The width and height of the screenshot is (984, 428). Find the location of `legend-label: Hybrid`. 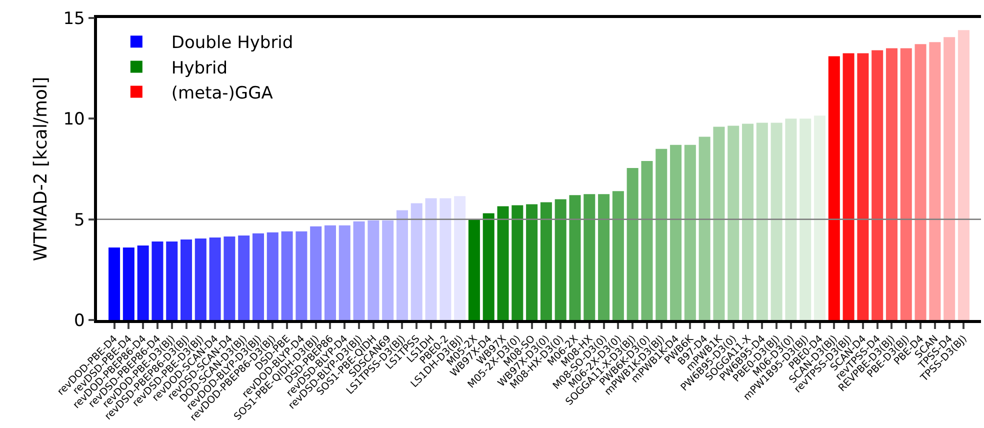

legend-label: Hybrid is located at coordinates (199, 68).